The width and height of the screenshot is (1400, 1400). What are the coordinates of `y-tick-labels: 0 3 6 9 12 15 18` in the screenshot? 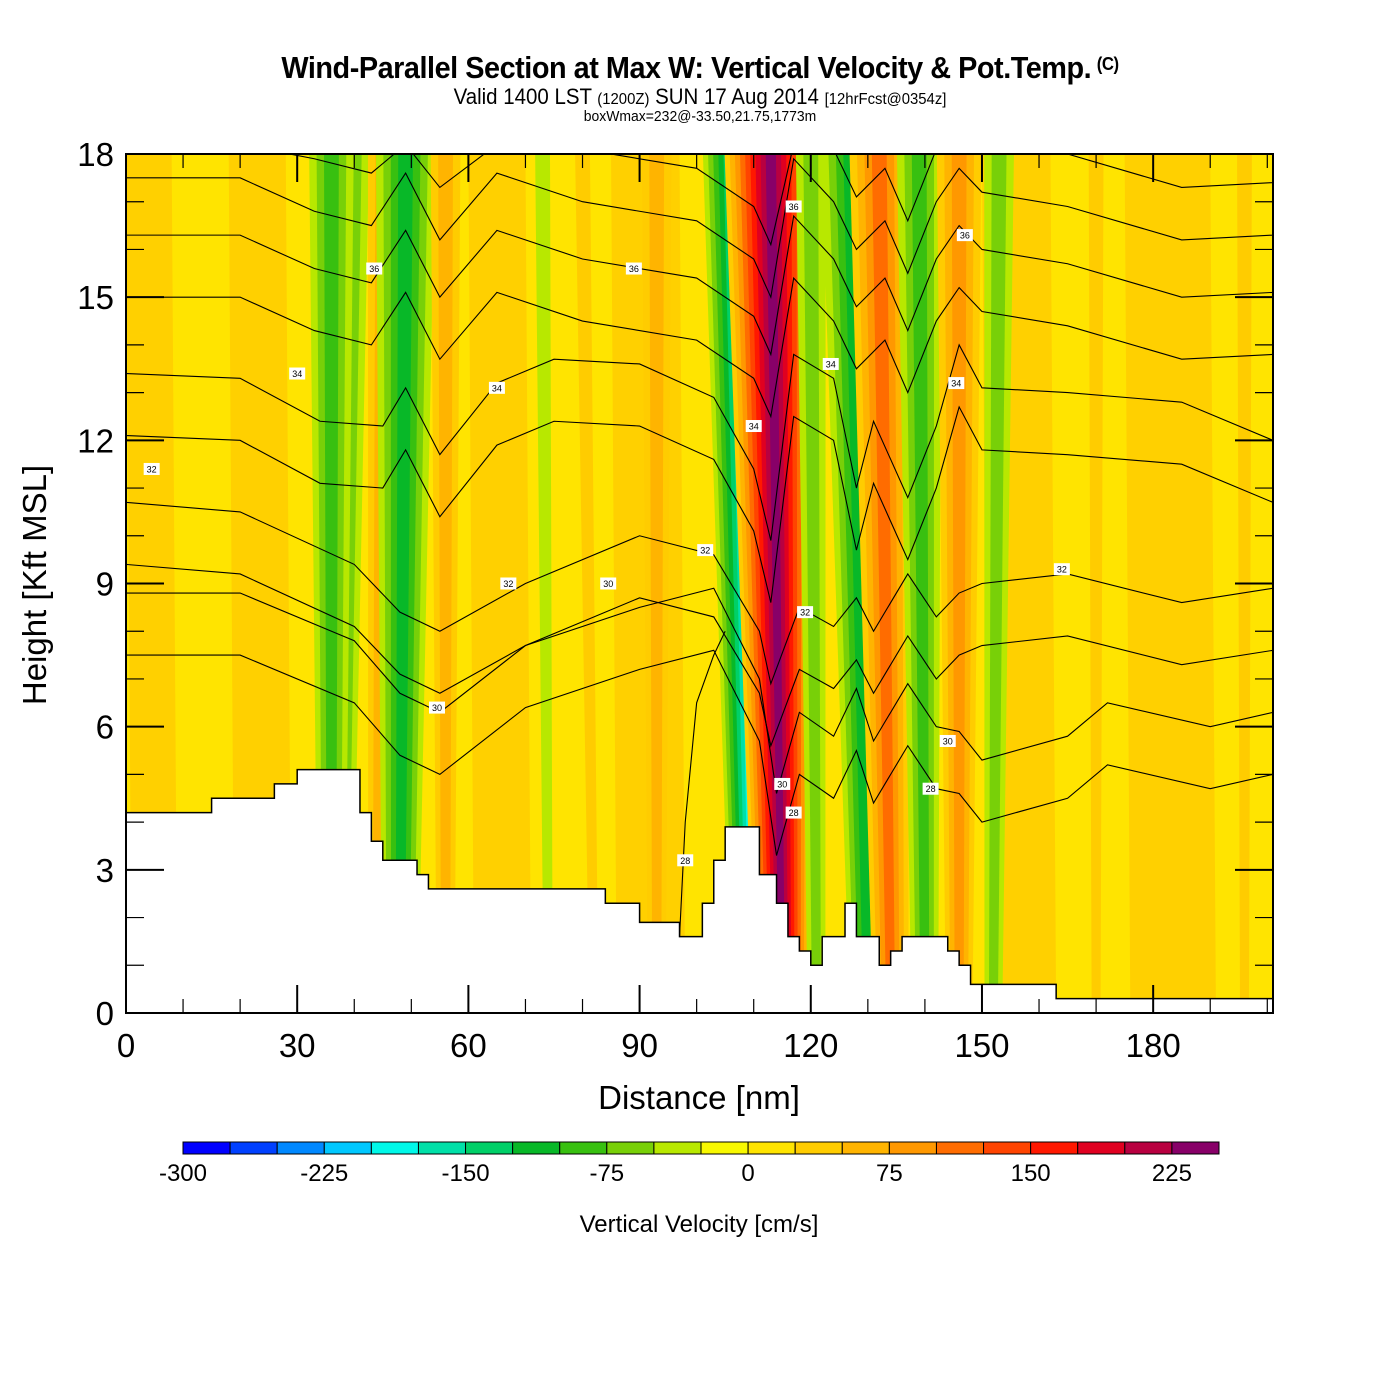 It's located at (95, 584).